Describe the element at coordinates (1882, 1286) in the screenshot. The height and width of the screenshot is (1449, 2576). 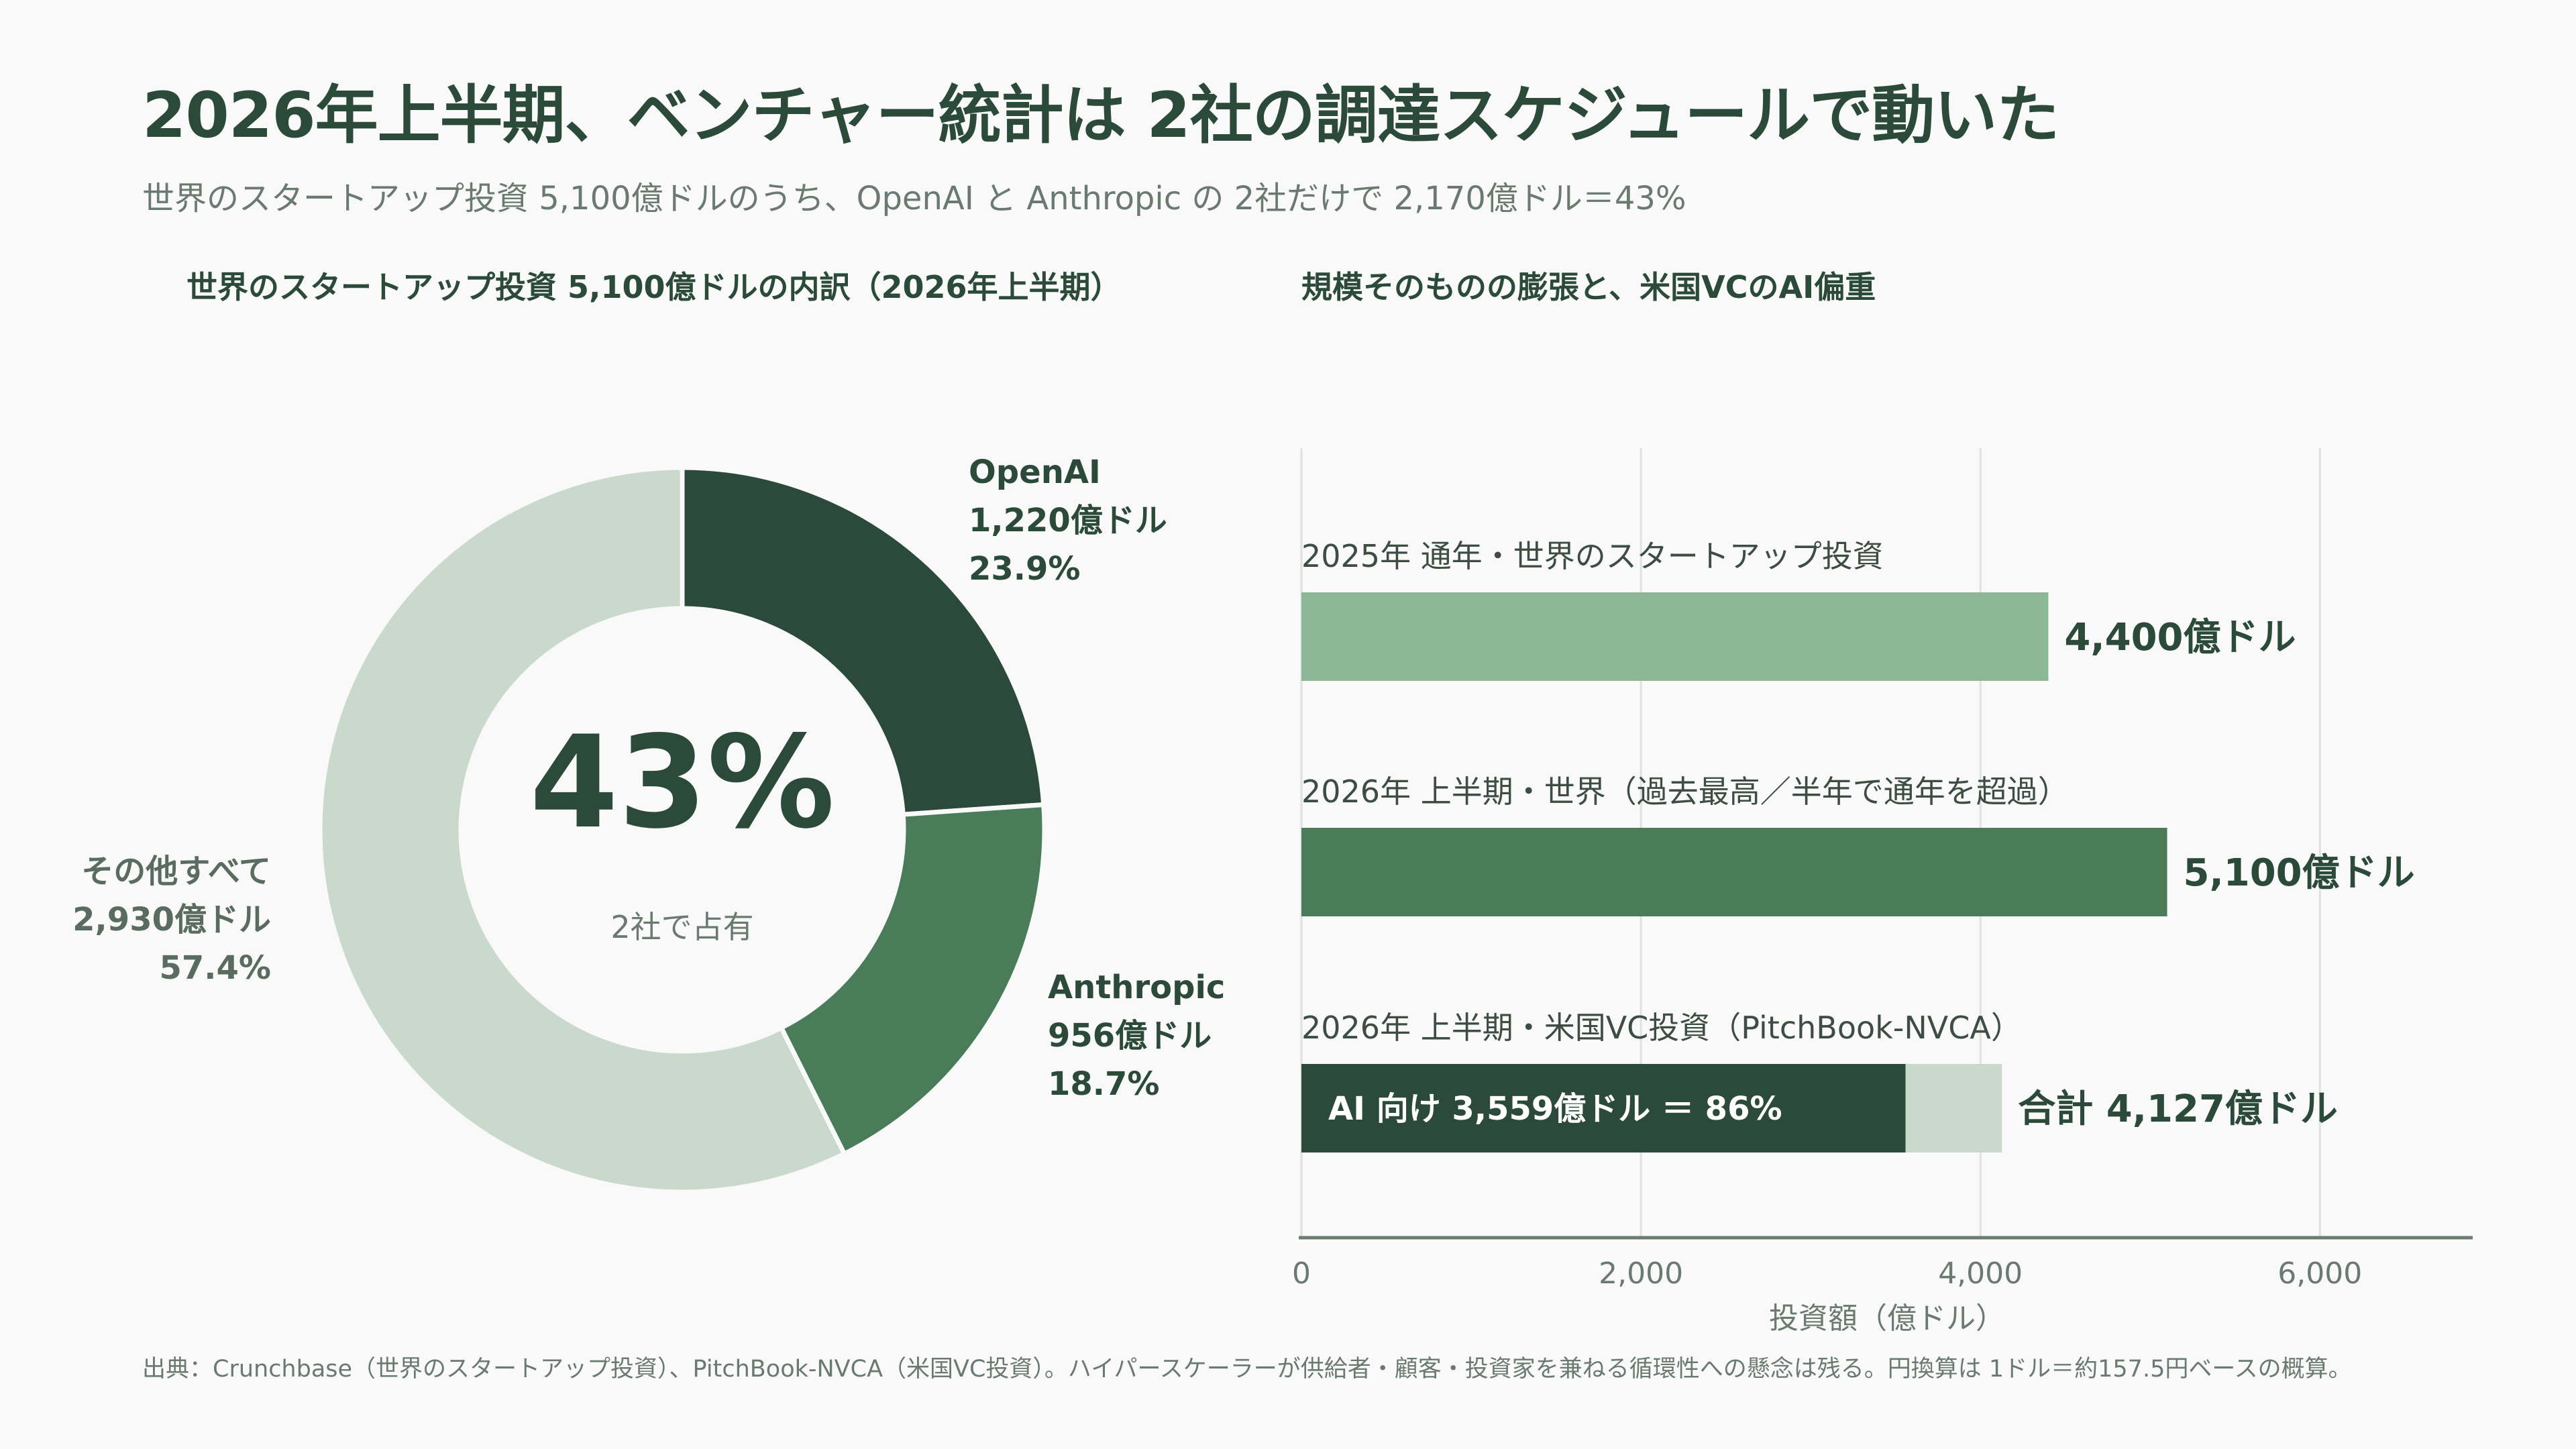
I see `bar-axis: 0 2,000 4,000 6,000 投資額（億ドル）` at that location.